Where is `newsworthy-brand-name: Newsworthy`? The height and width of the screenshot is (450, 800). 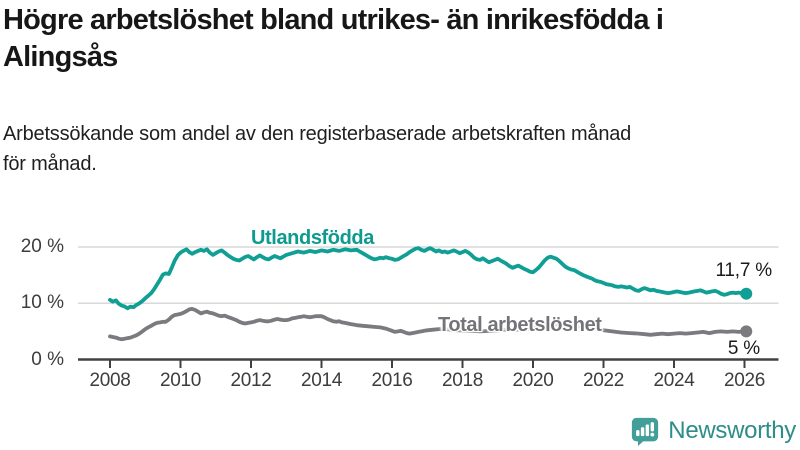 newsworthy-brand-name: Newsworthy is located at coordinates (732, 430).